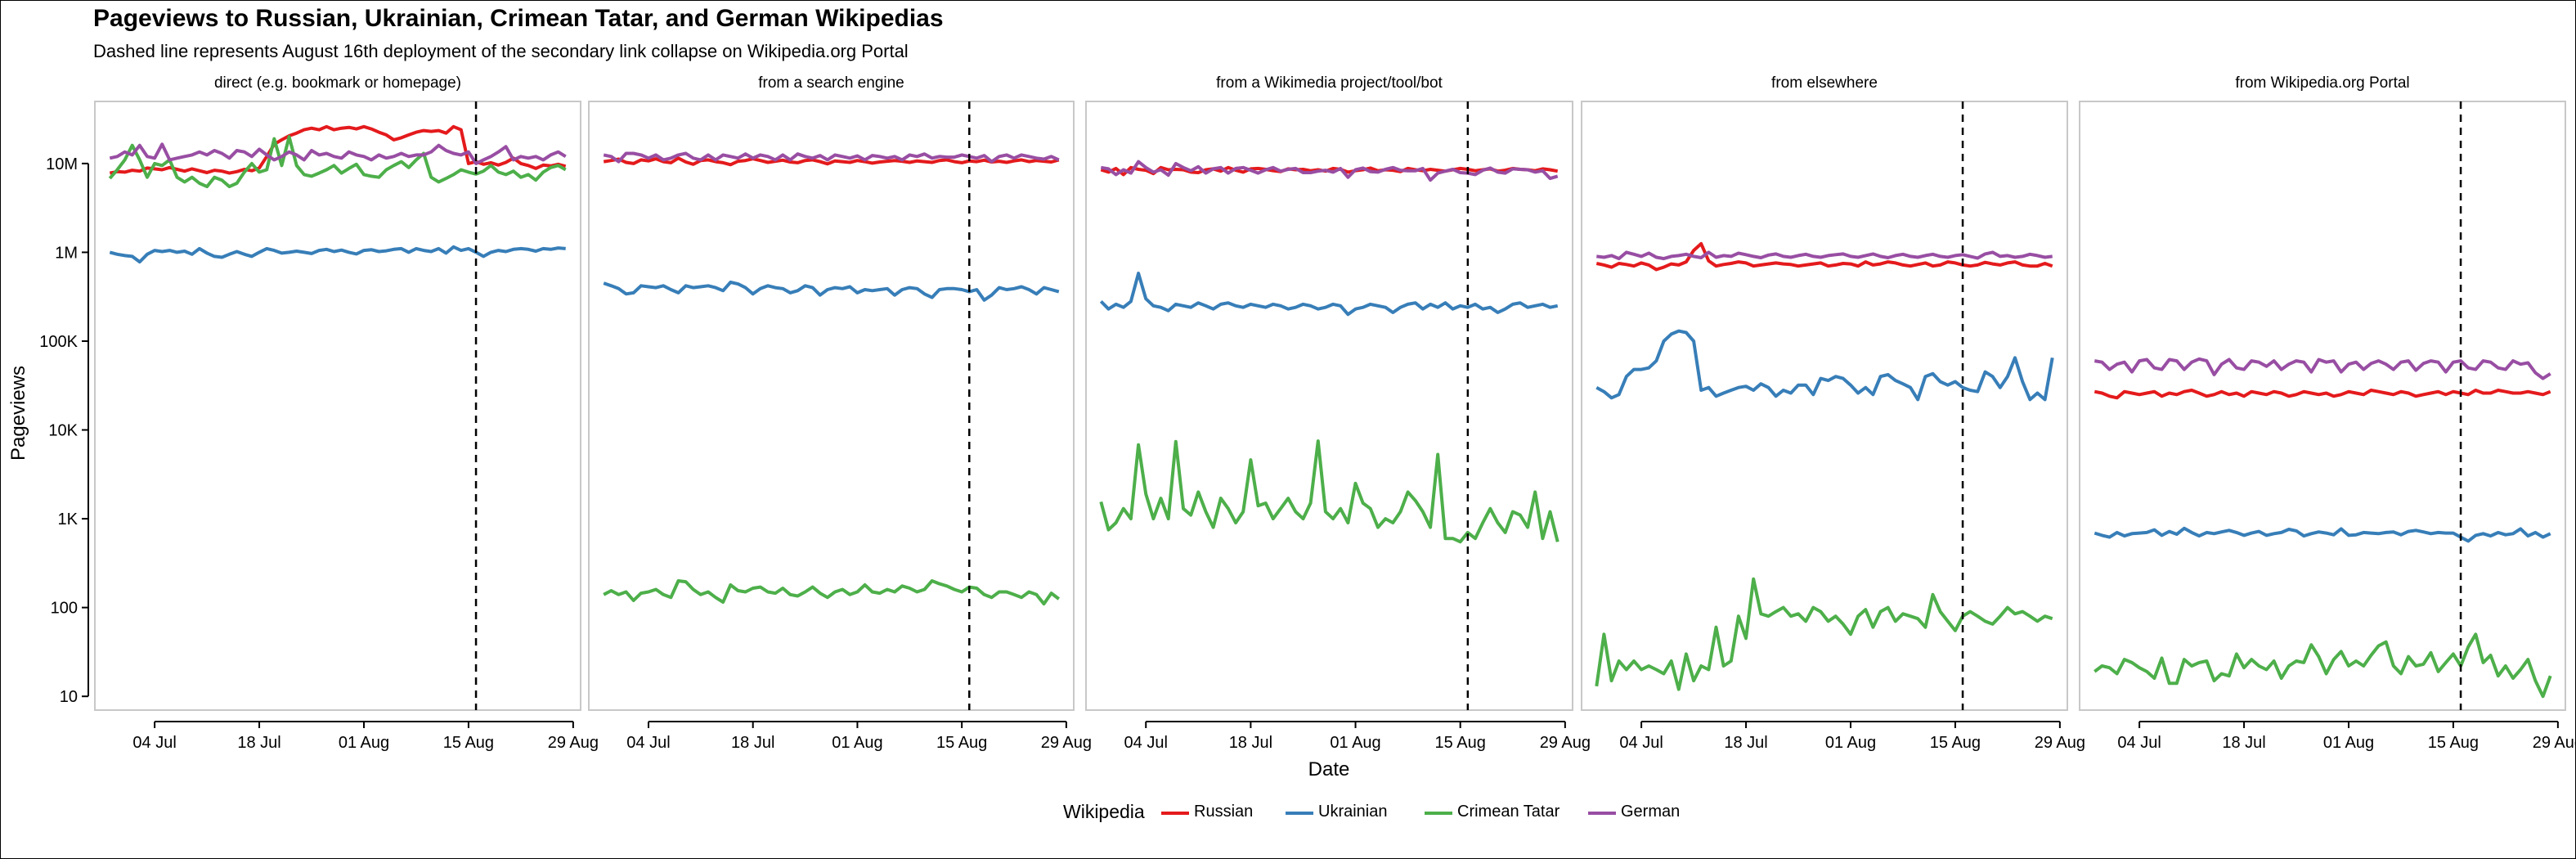 This screenshot has height=859, width=2576. What do you see at coordinates (1825, 83) in the screenshot?
I see `panel-title: from elsewhere` at bounding box center [1825, 83].